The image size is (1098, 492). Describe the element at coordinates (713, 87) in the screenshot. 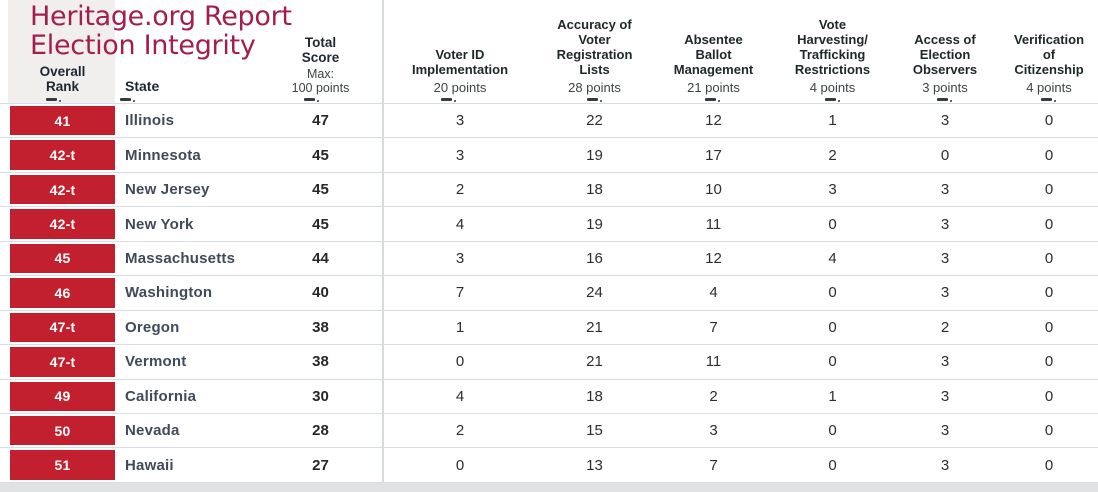

I see `column-header-points: 21 points` at that location.